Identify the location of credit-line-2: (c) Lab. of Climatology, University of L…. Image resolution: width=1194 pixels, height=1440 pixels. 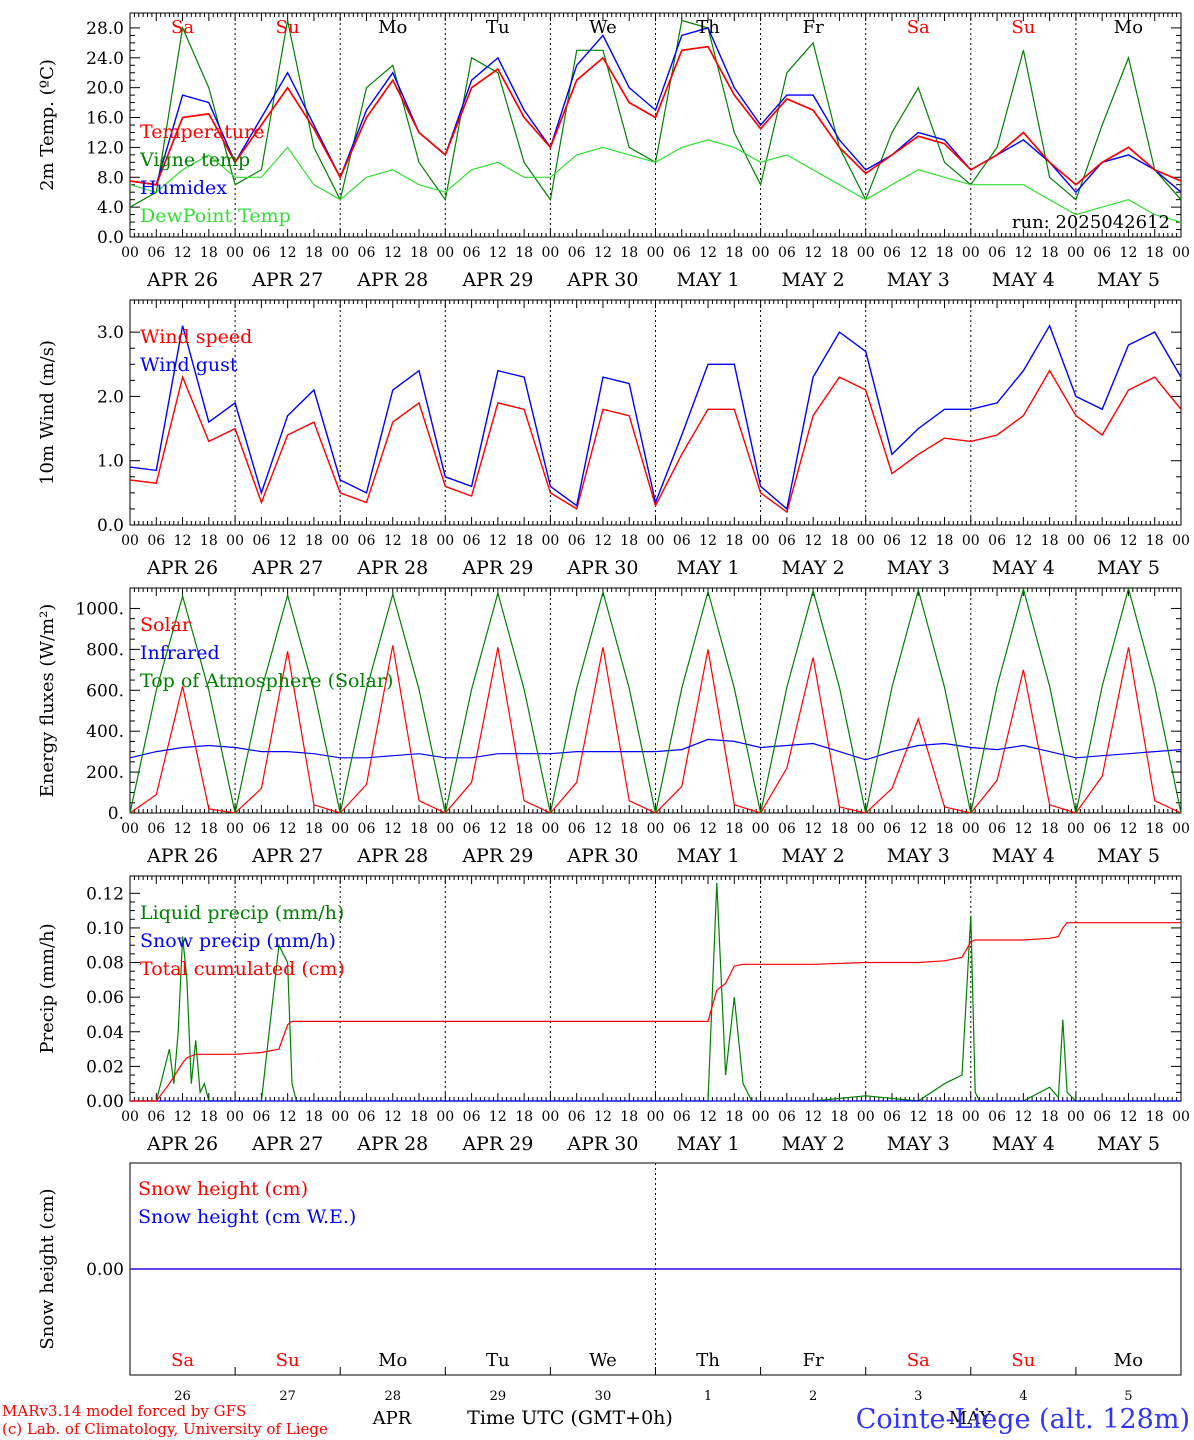
(165, 1429).